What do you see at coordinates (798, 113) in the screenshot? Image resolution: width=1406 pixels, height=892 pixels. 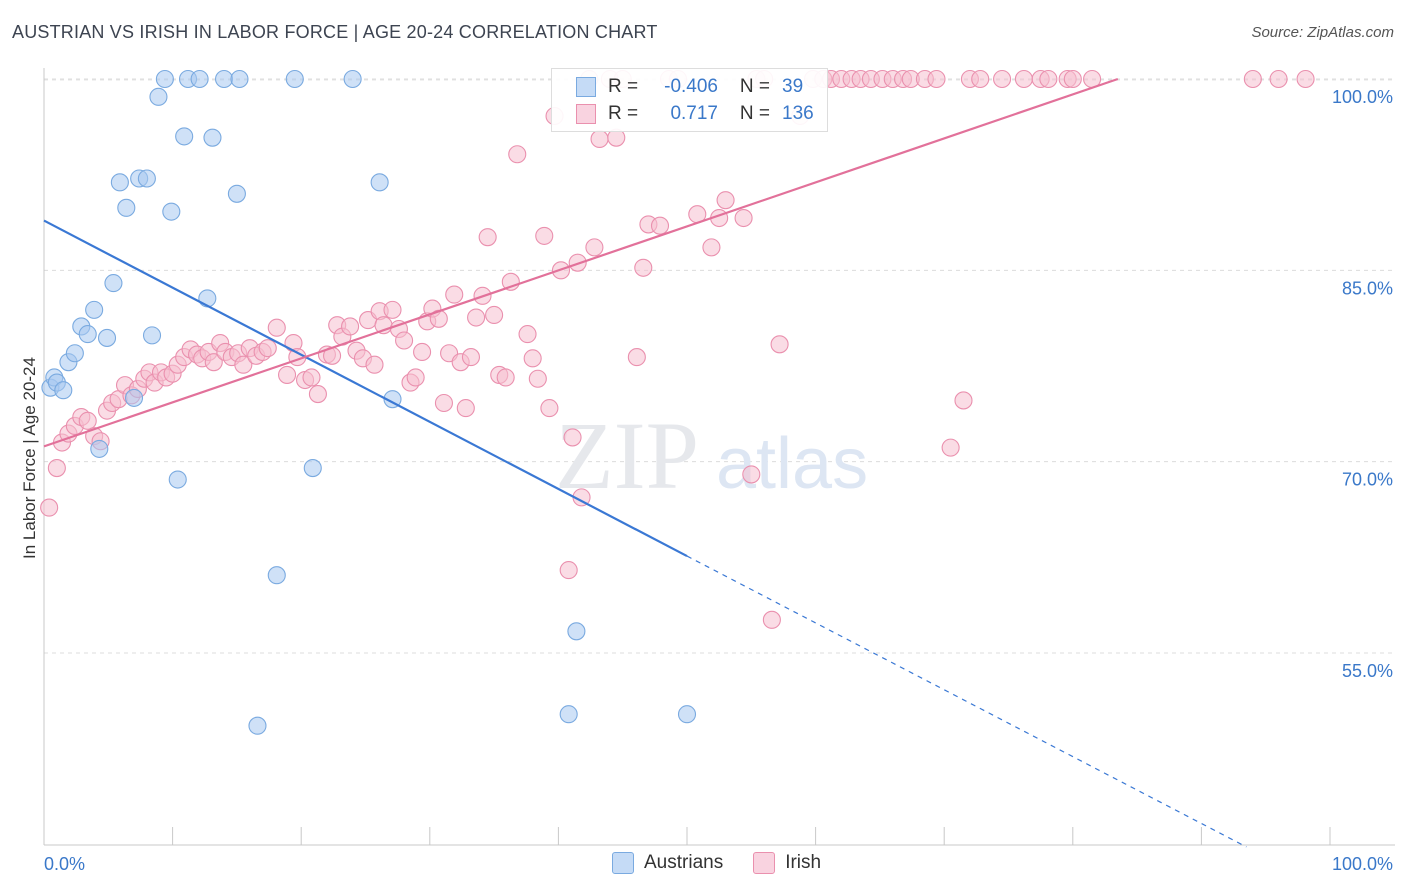 I see `legend-n-value: 136` at bounding box center [798, 113].